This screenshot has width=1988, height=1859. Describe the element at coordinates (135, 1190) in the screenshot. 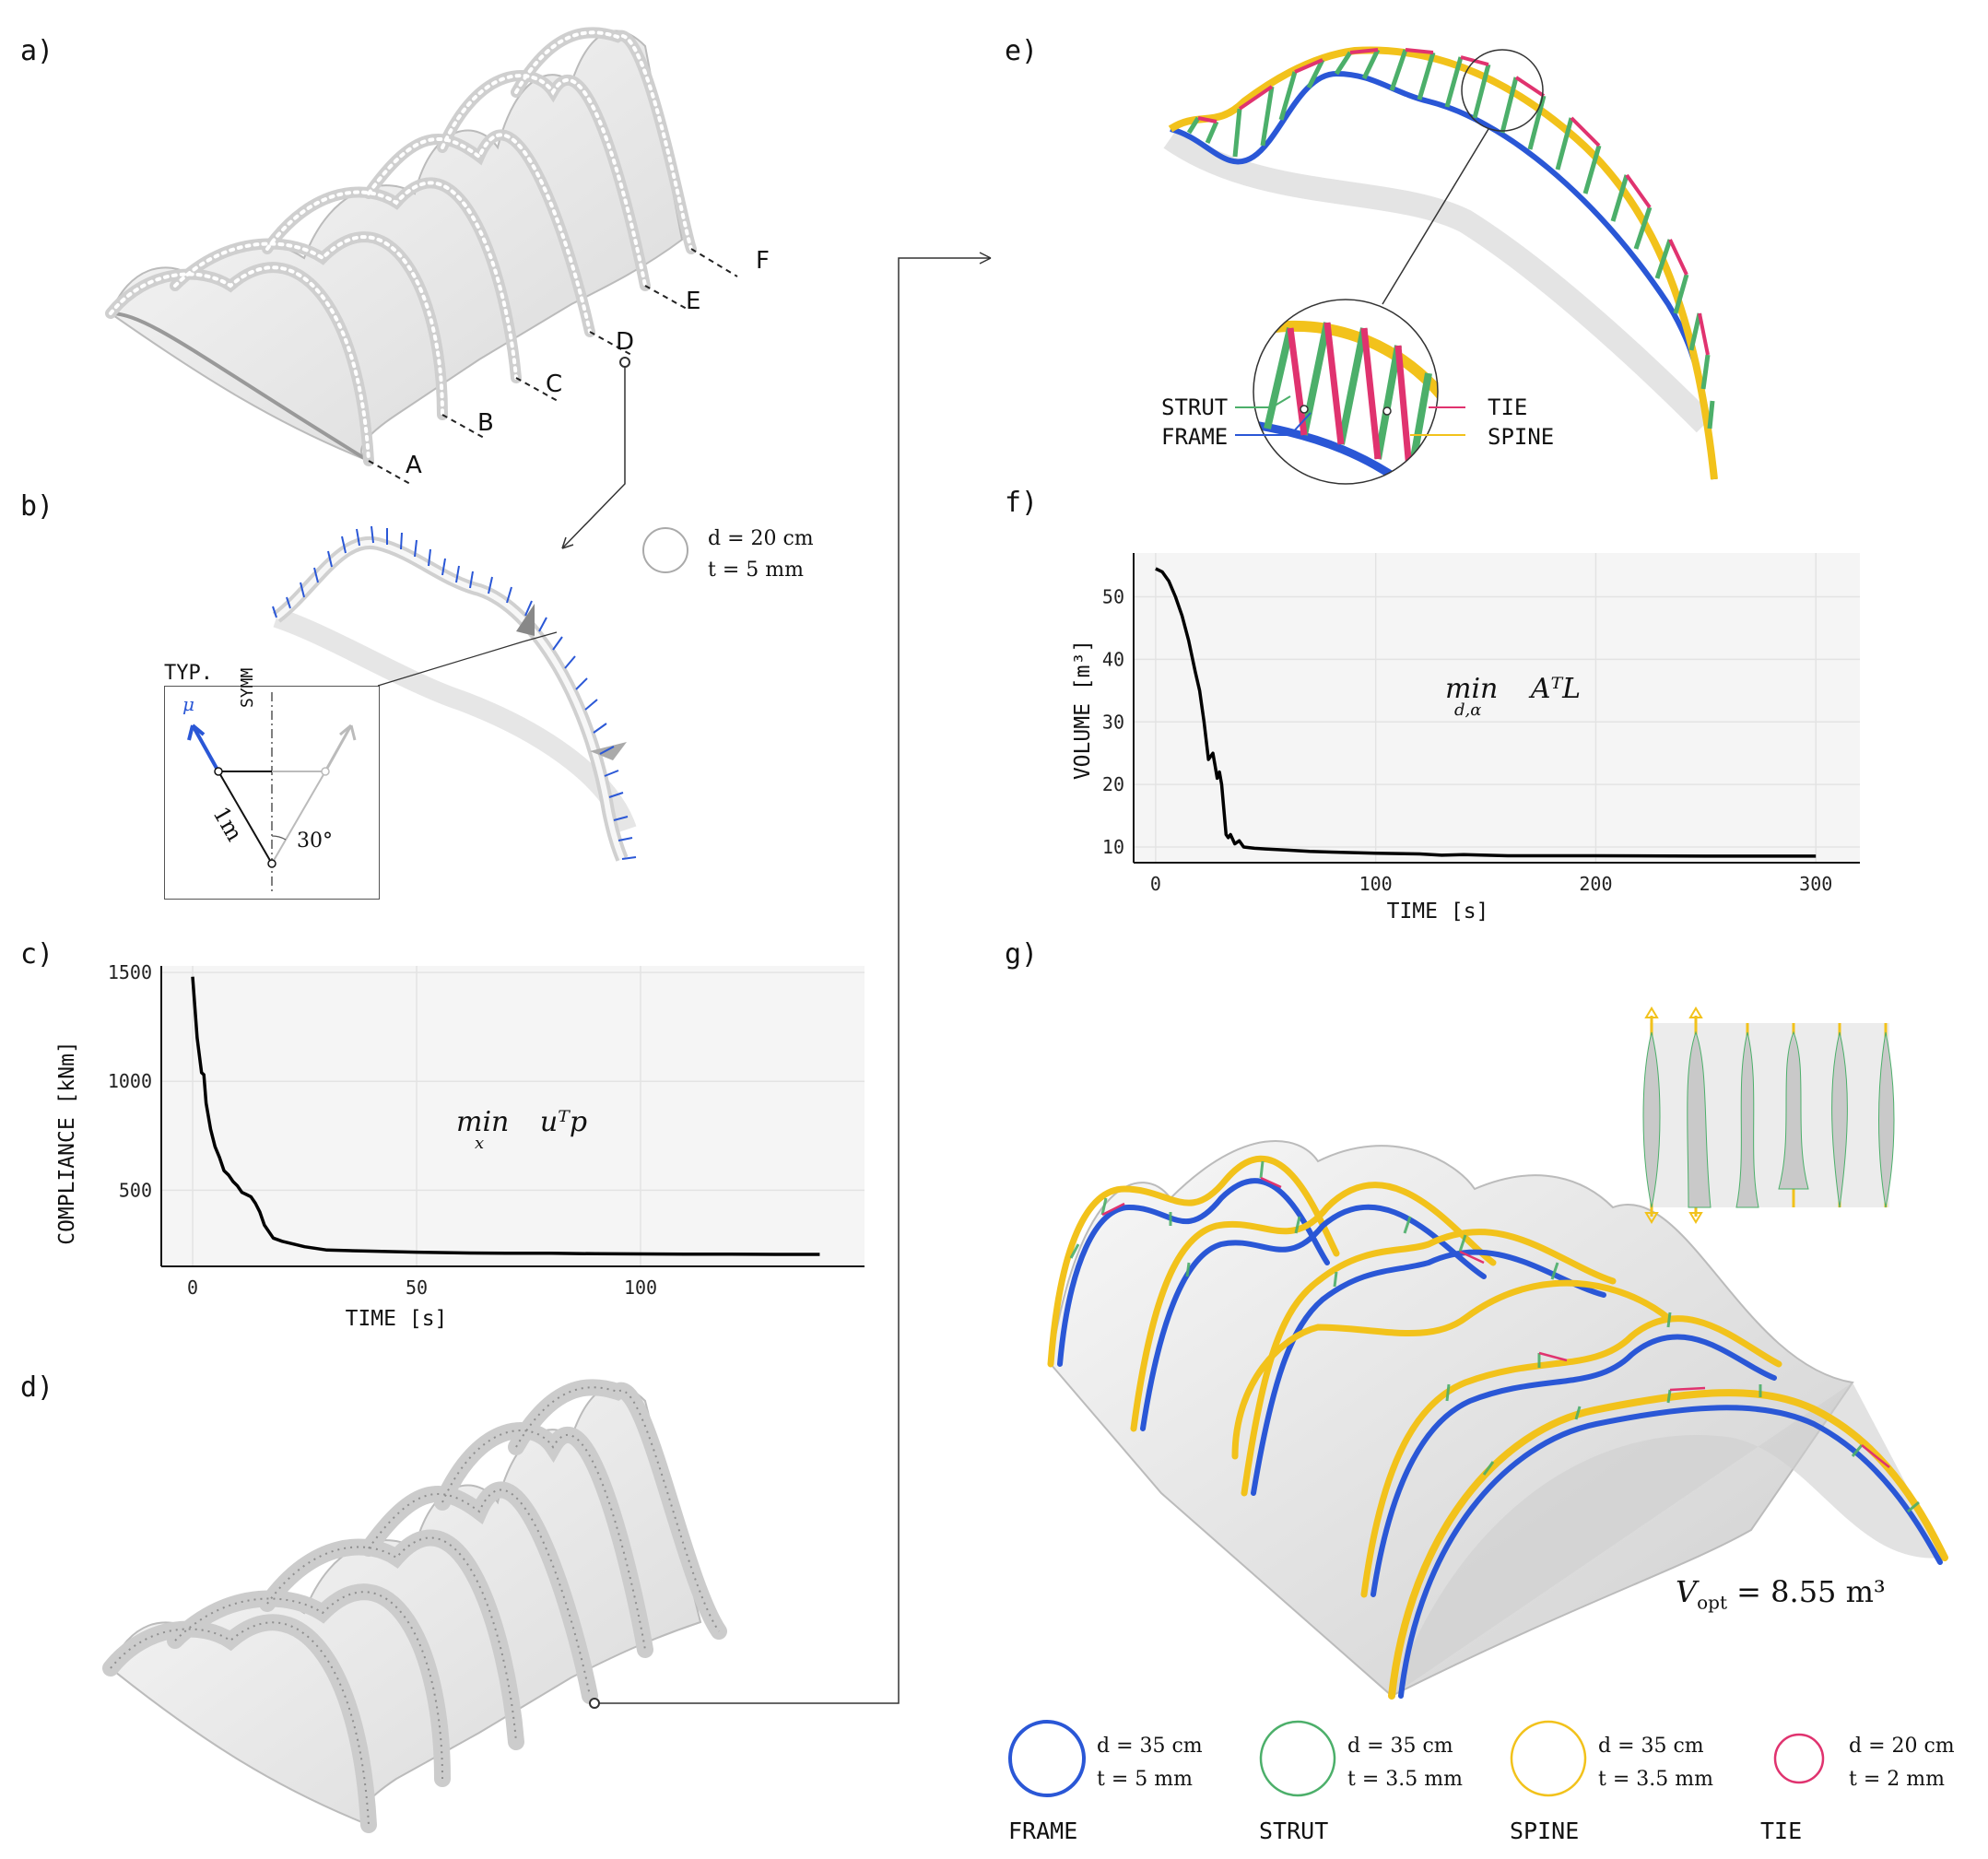

I see `compliance-y-tick-label: 500` at that location.